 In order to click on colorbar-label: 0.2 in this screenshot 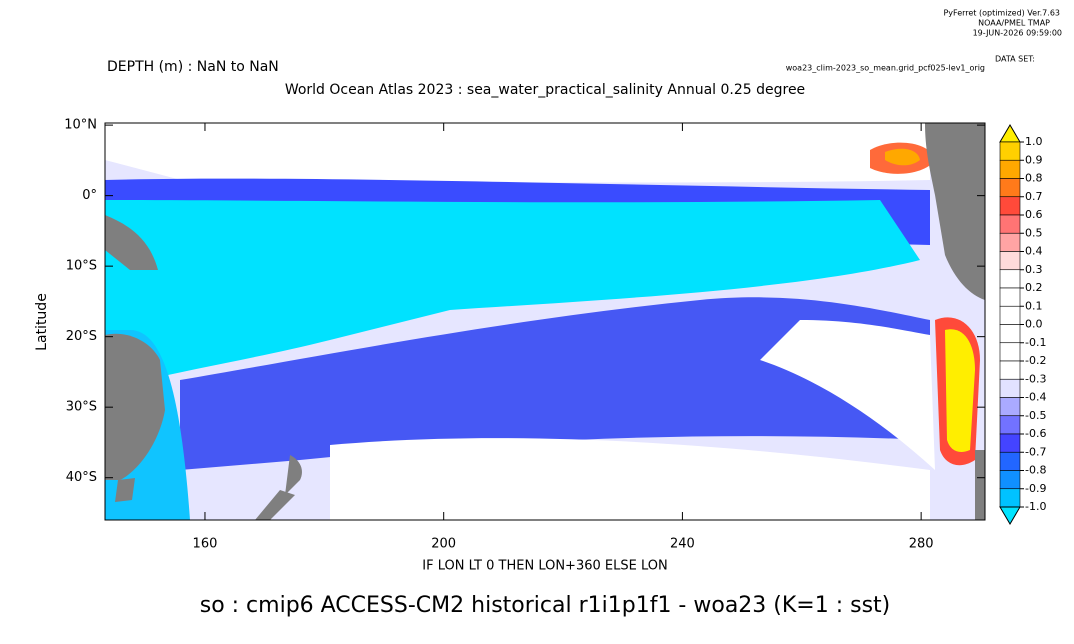, I will do `click(1034, 287)`.